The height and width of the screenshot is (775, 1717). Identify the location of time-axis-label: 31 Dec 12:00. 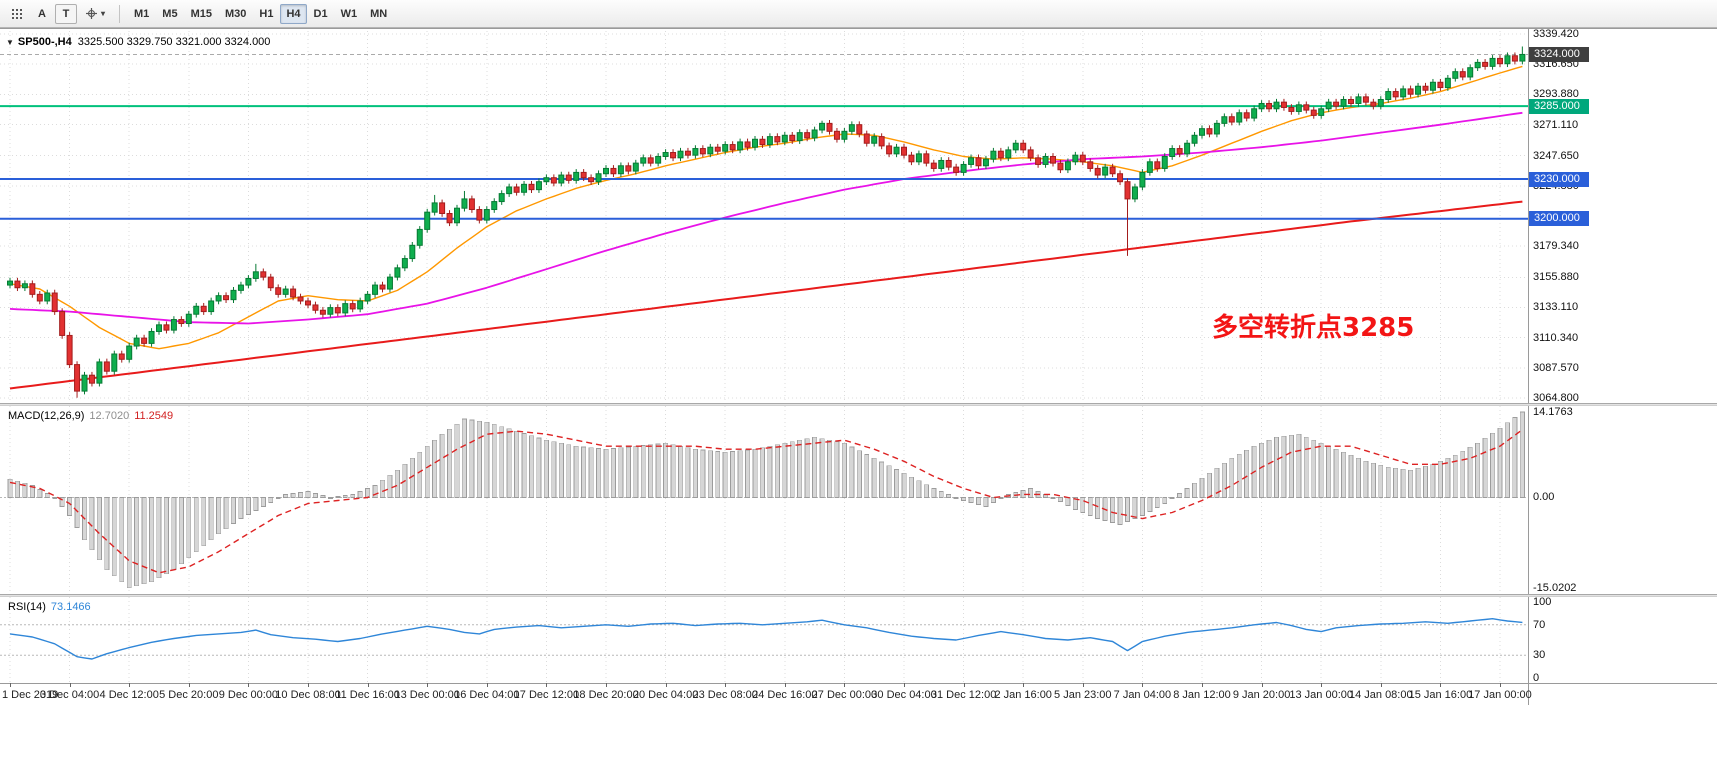
(963, 695).